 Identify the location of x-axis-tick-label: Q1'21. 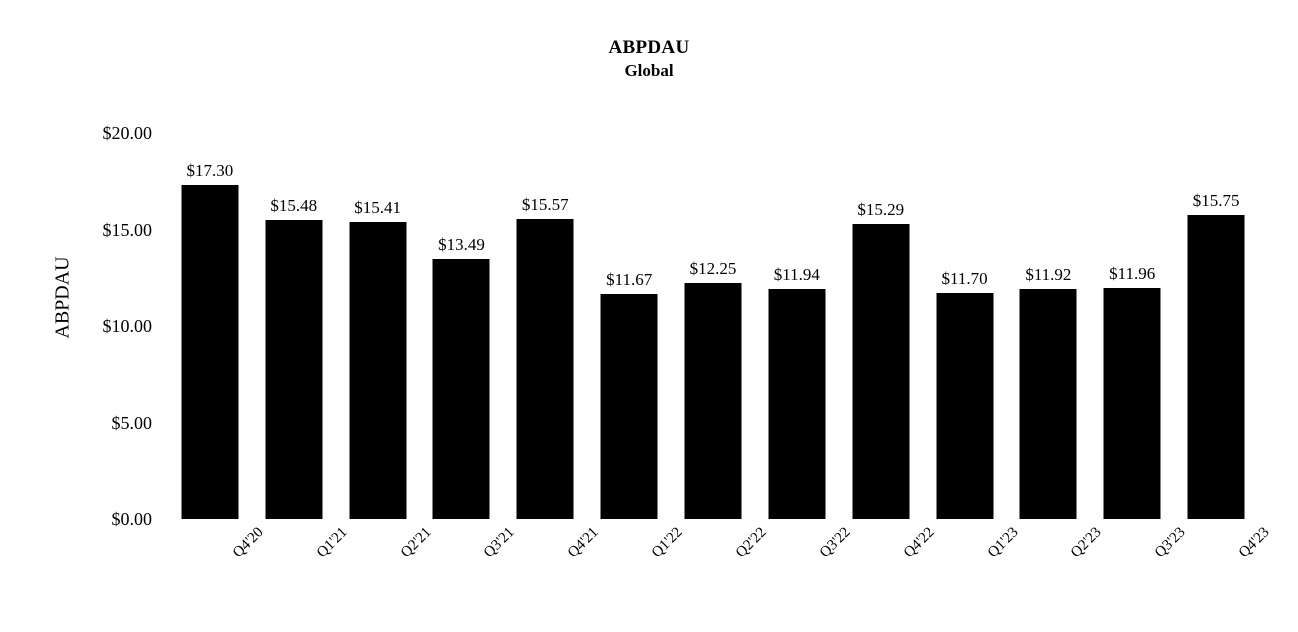
(332, 543).